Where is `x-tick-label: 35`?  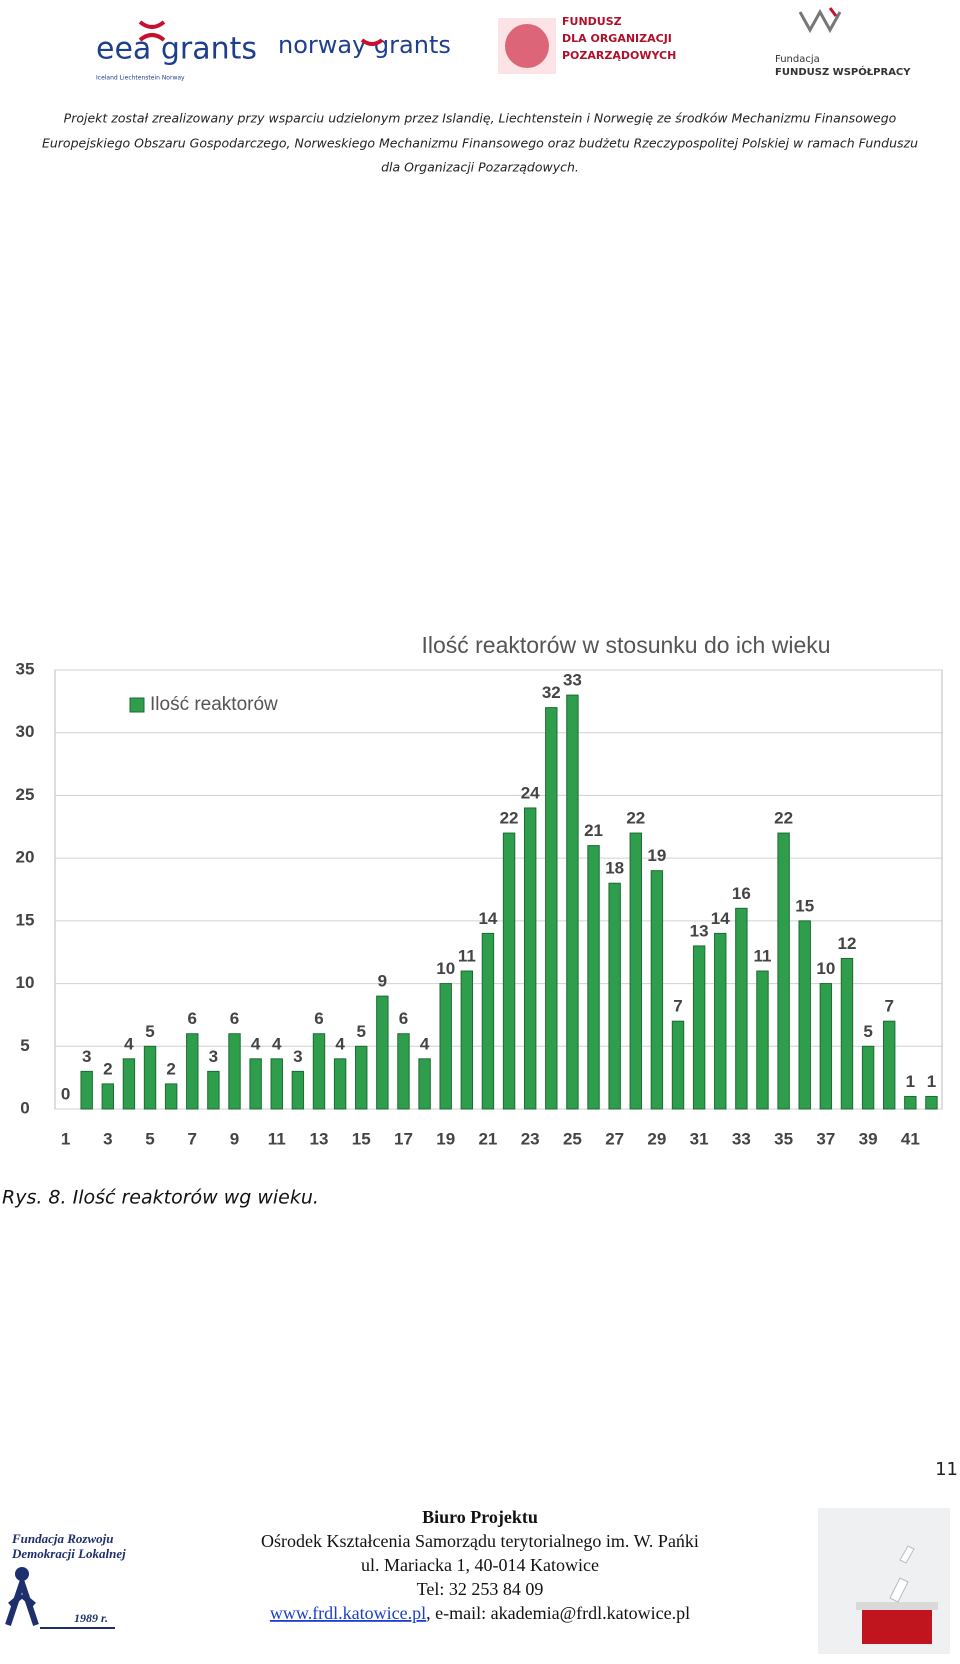 x-tick-label: 35 is located at coordinates (783, 1138).